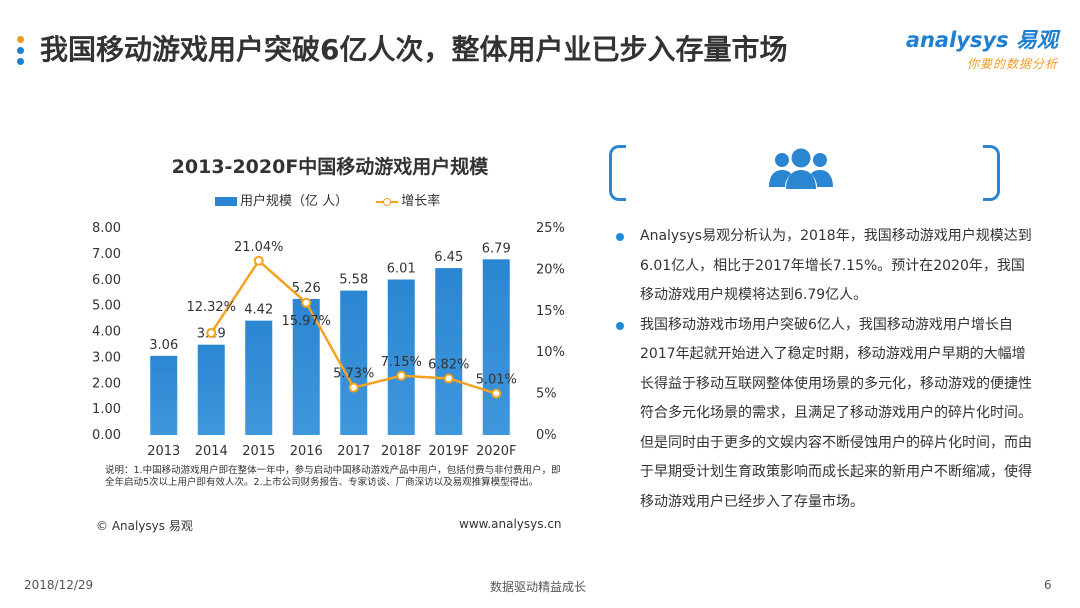 Image resolution: width=1080 pixels, height=608 pixels. I want to click on growth-rate-label: 15.97%, so click(306, 321).